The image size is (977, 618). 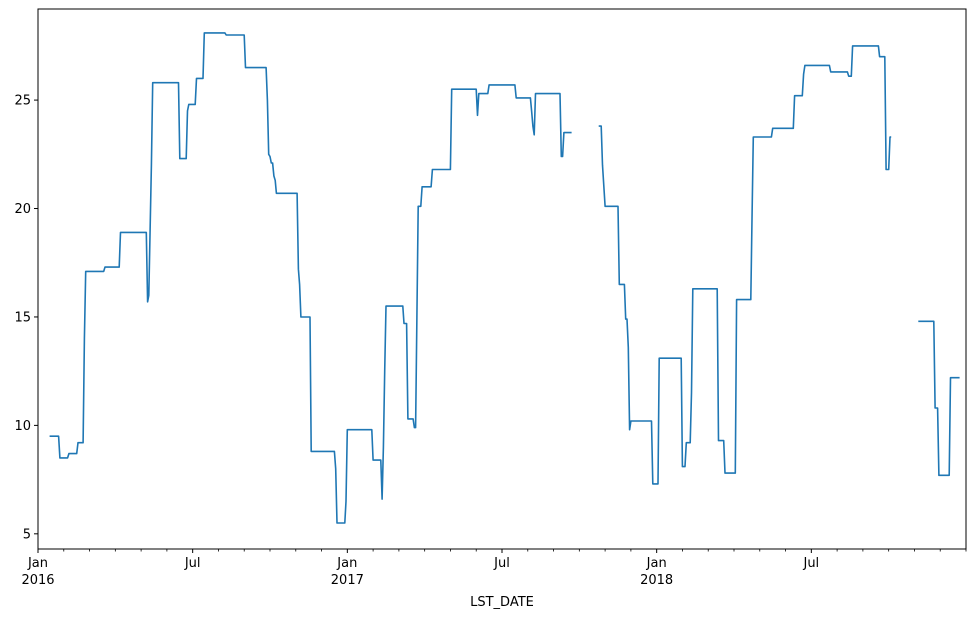 I want to click on x-tick-year-label: 2016, so click(x=37, y=580).